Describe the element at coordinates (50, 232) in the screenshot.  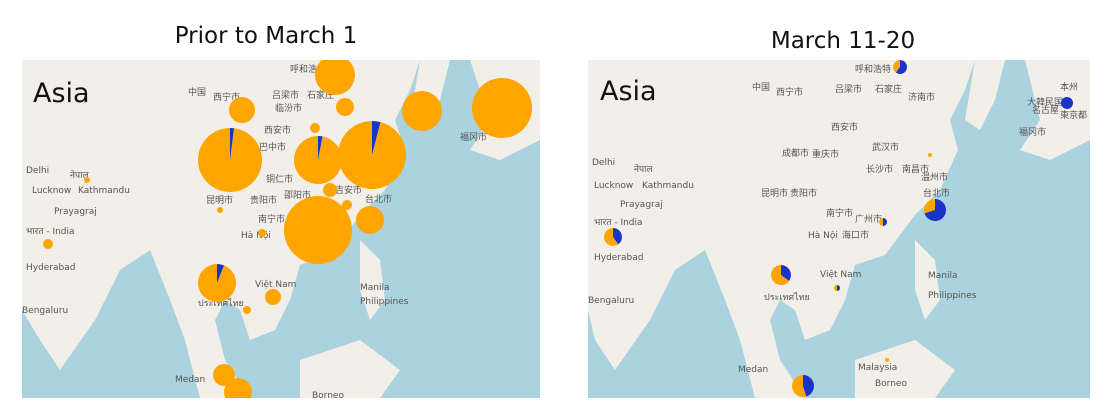
I see `place-label: भारत - India` at that location.